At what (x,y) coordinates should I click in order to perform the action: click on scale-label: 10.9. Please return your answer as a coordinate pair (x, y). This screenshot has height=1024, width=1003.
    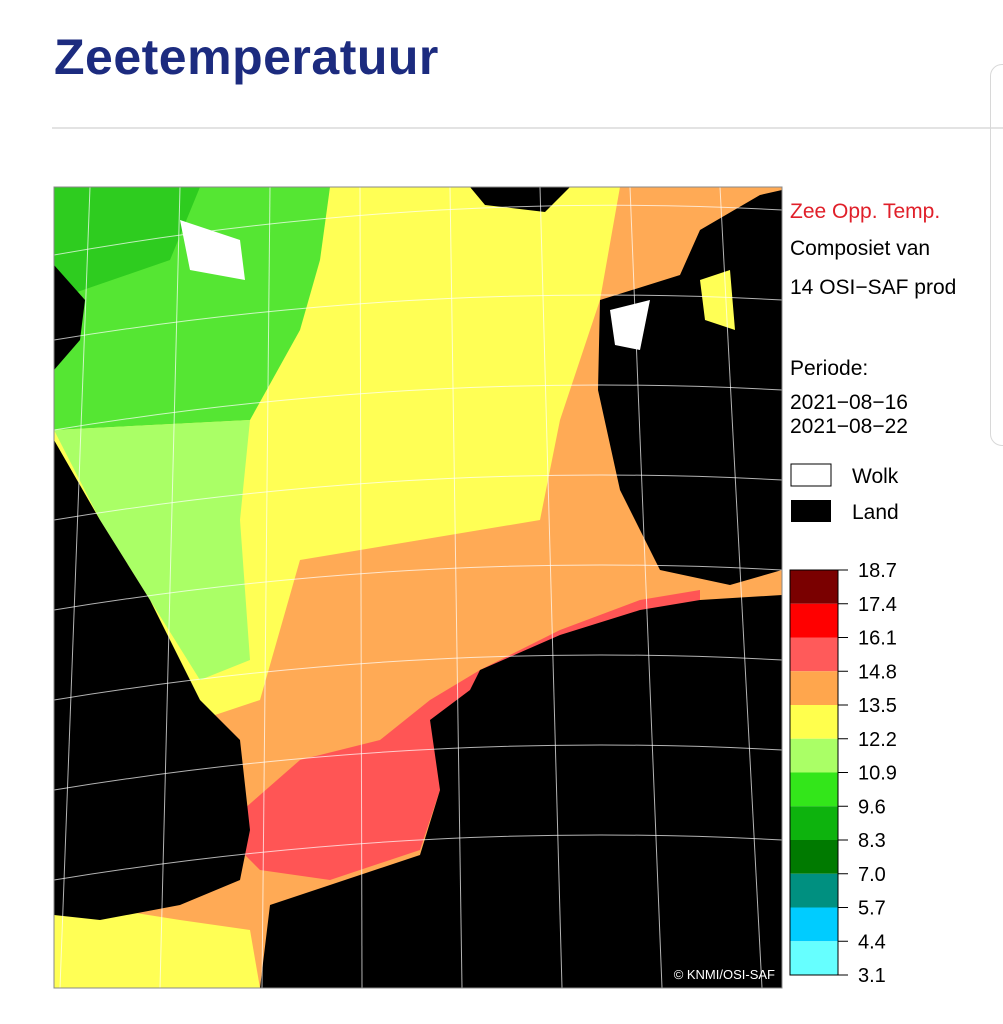
    Looking at the image, I should click on (877, 774).